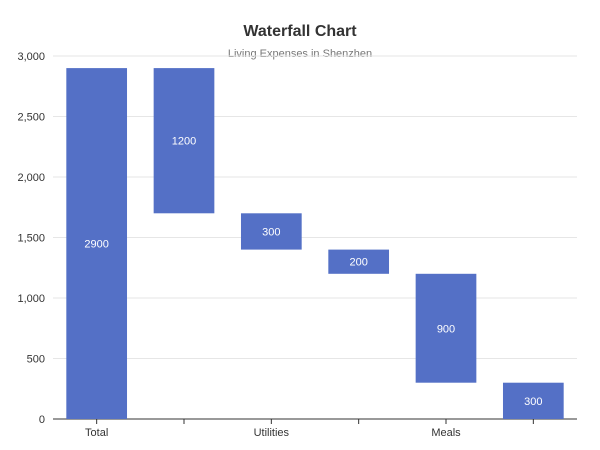 This screenshot has width=600, height=450. Describe the element at coordinates (31, 178) in the screenshot. I see `y-tick-label: 2,000` at that location.